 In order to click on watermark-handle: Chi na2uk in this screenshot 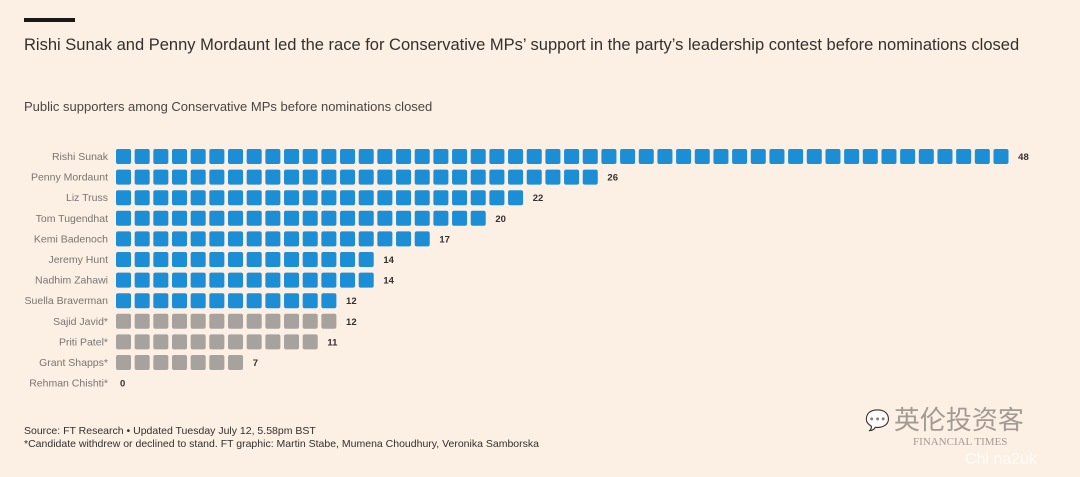, I will do `click(1001, 459)`.